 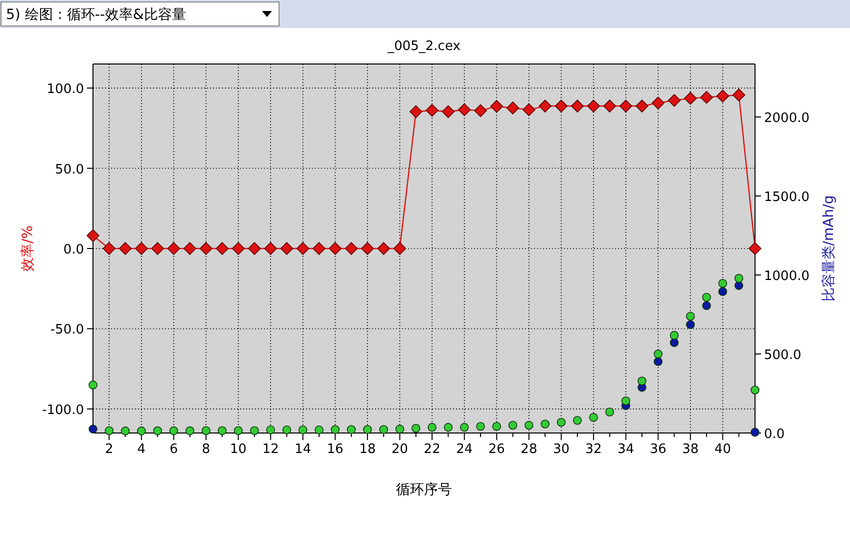 What do you see at coordinates (73, 250) in the screenshot?
I see `y-tick-label: 0.0` at bounding box center [73, 250].